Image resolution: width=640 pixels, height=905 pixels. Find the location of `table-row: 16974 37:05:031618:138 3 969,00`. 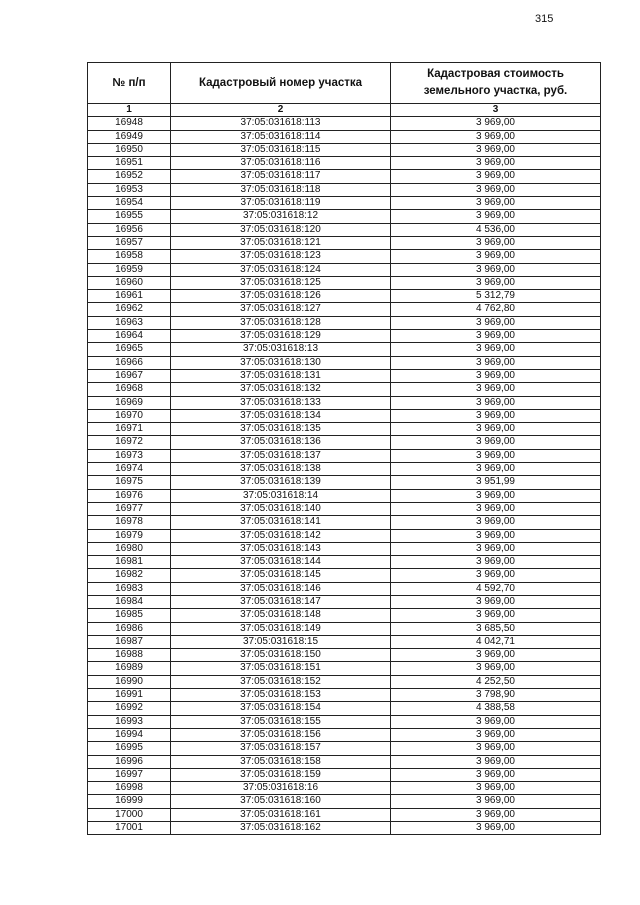

table-row: 16974 37:05:031618:138 3 969,00 is located at coordinates (344, 469).